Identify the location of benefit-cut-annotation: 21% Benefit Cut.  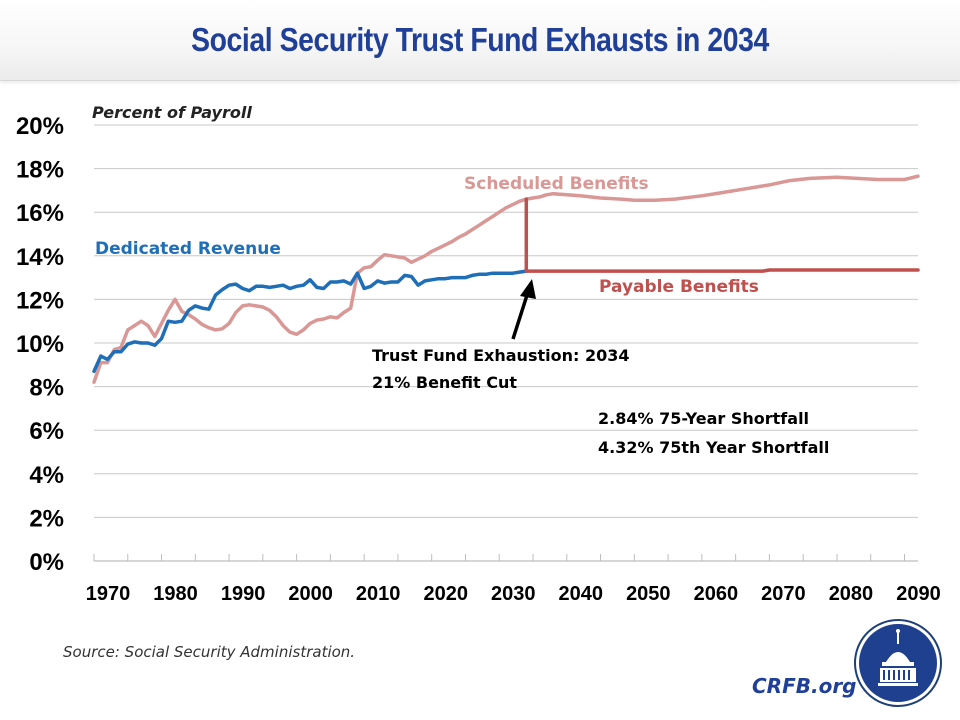
(444, 382).